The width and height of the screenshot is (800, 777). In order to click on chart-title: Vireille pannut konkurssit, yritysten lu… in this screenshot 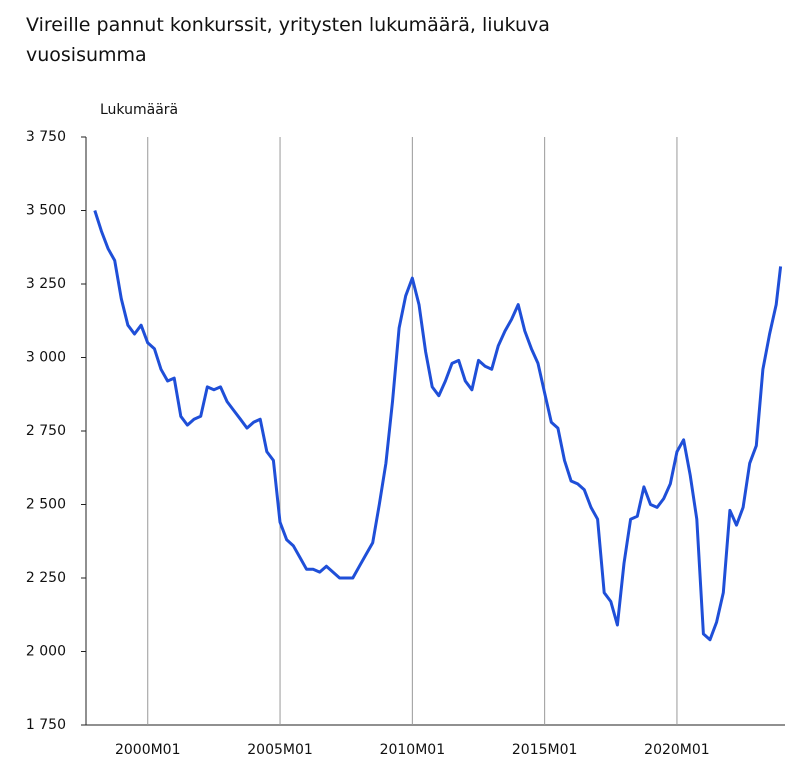, I will do `click(288, 40)`.